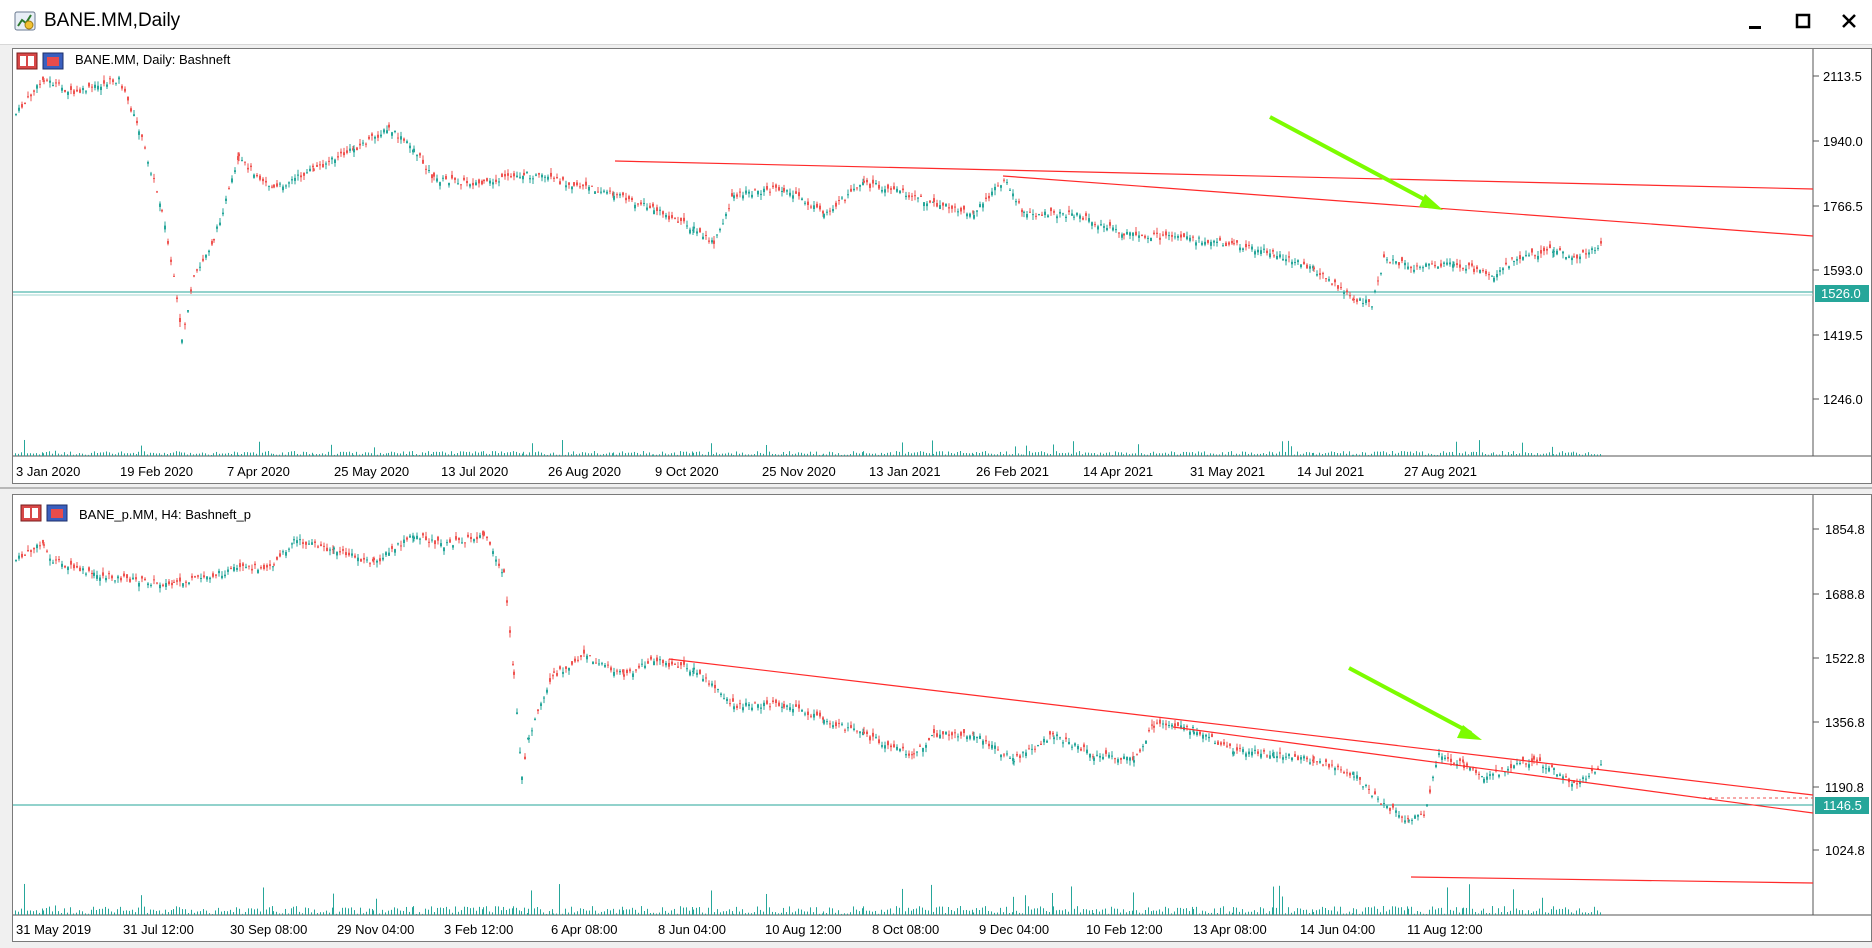 This screenshot has width=1872, height=948. I want to click on time-label: 10 Feb 12:00, so click(1124, 929).